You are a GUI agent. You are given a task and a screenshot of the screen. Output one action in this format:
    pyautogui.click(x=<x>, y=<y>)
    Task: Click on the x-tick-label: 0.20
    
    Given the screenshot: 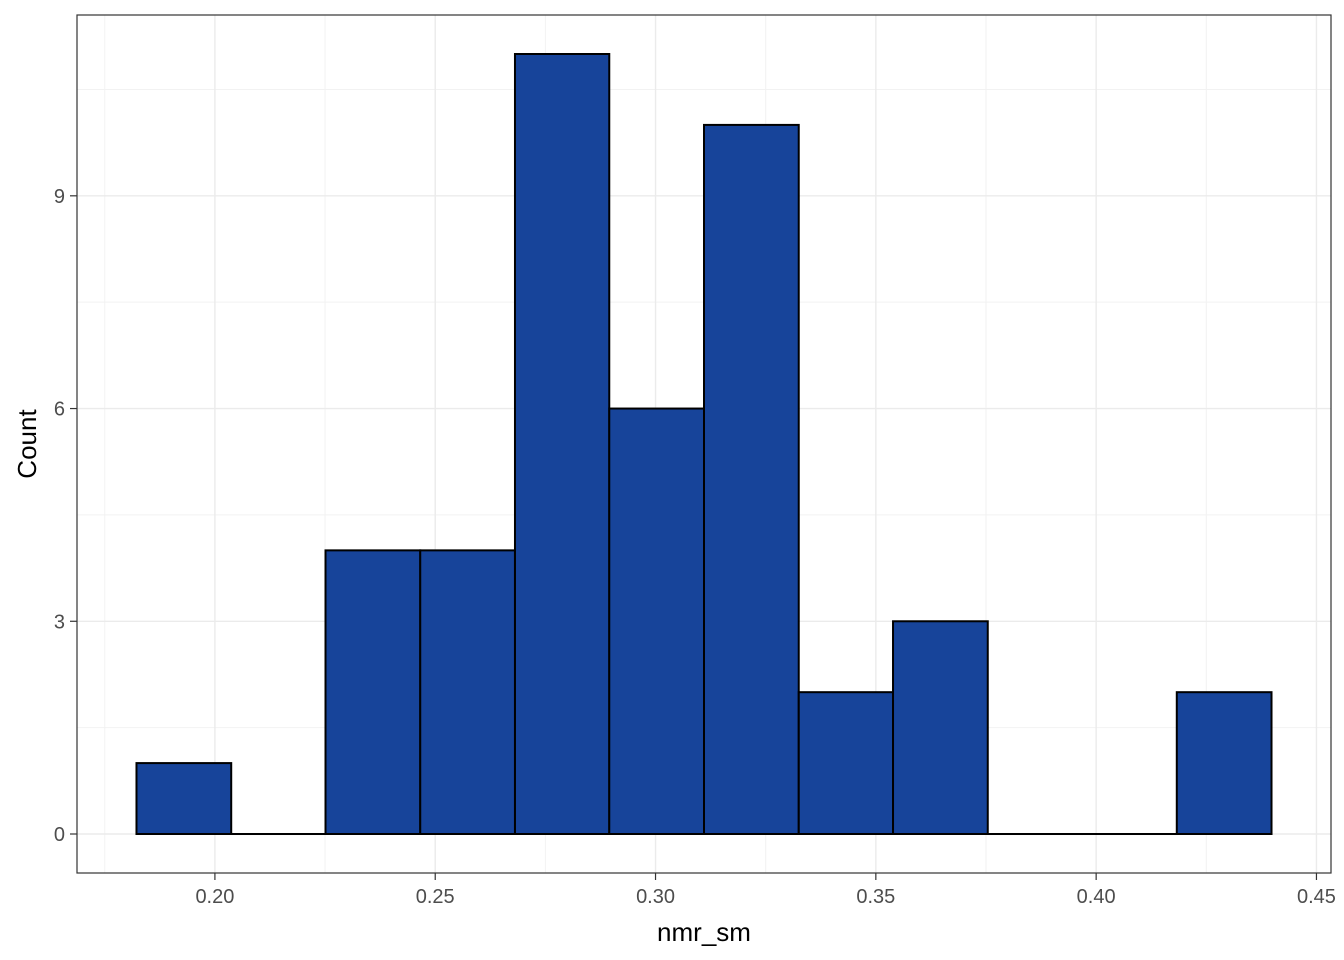 What is the action you would take?
    pyautogui.click(x=214, y=897)
    